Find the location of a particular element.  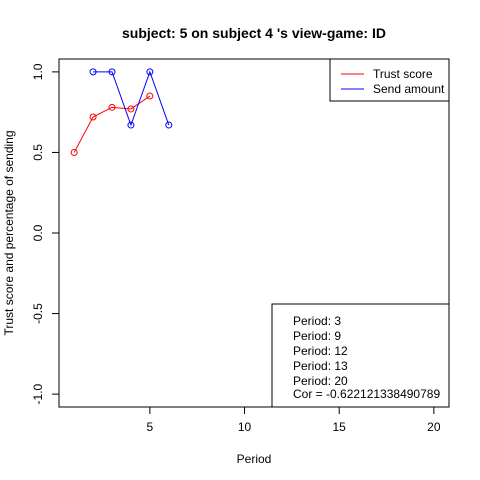

legend: Trust score Send amount is located at coordinates (389, 80).